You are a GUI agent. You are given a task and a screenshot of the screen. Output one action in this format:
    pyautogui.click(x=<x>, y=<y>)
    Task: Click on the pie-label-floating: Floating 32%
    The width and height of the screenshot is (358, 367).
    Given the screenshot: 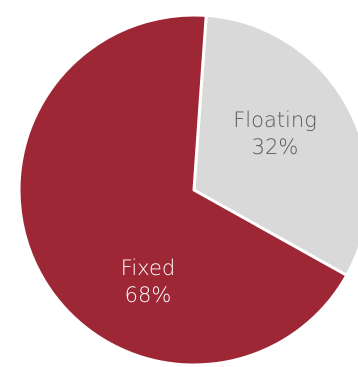 What is the action you would take?
    pyautogui.click(x=275, y=133)
    